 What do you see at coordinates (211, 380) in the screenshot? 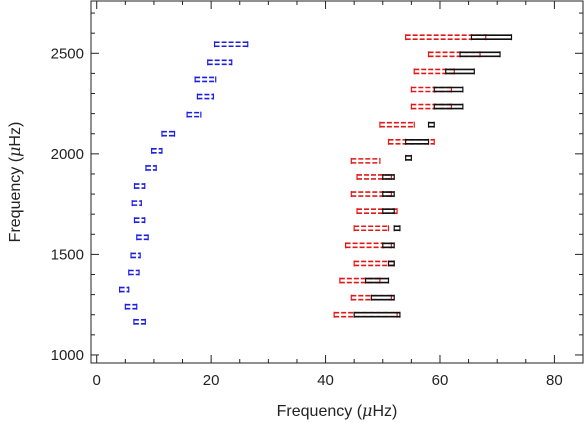
I see `x-tick-label: 20` at bounding box center [211, 380].